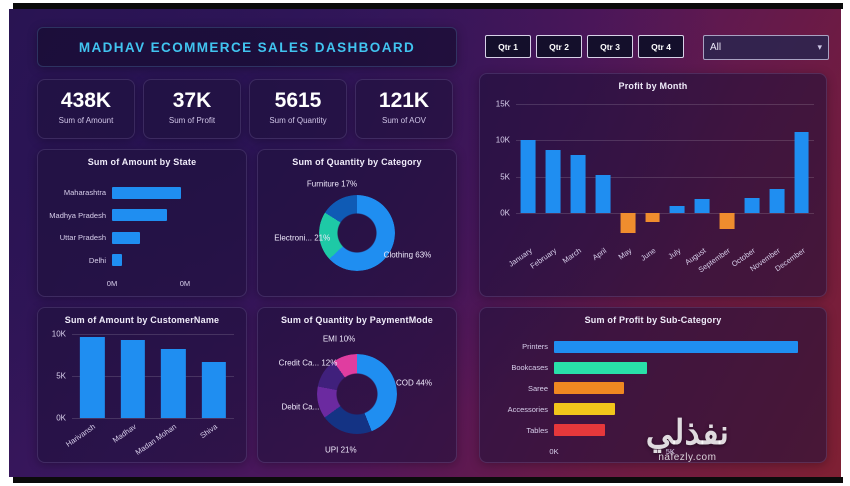  Describe the element at coordinates (142, 320) in the screenshot. I see `chart-title-amount-by-customername: Sum of Amount by CustomerName` at that location.